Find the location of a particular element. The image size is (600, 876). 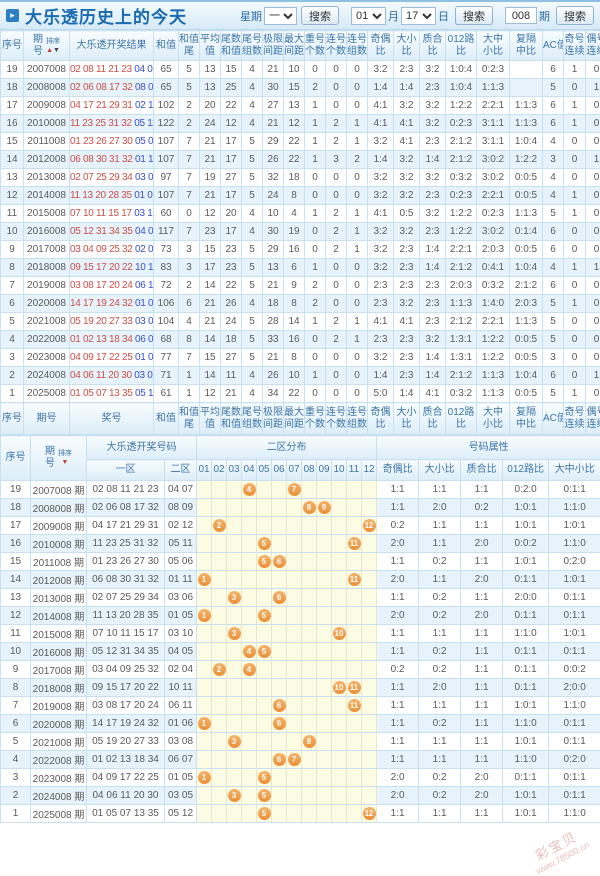

column-header: 奇号连续 is located at coordinates (575, 46).